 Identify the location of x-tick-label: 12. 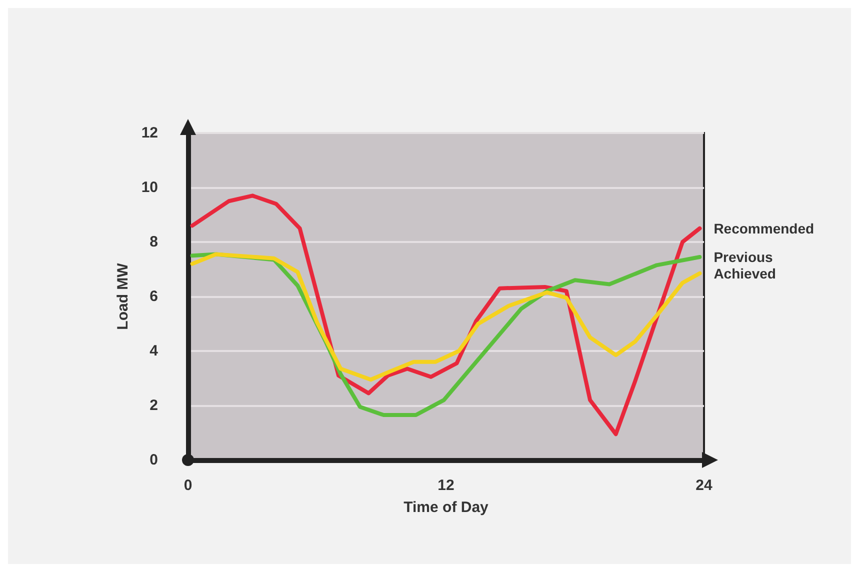
(446, 485).